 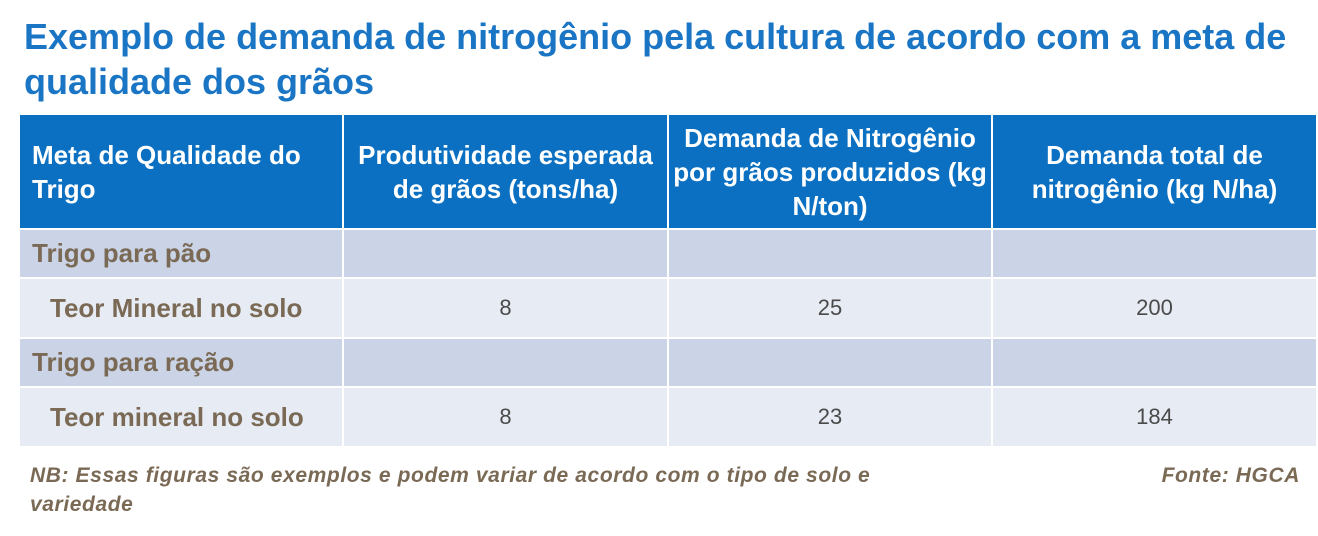 I want to click on row-label: Teor mineral no solo, so click(x=181, y=417).